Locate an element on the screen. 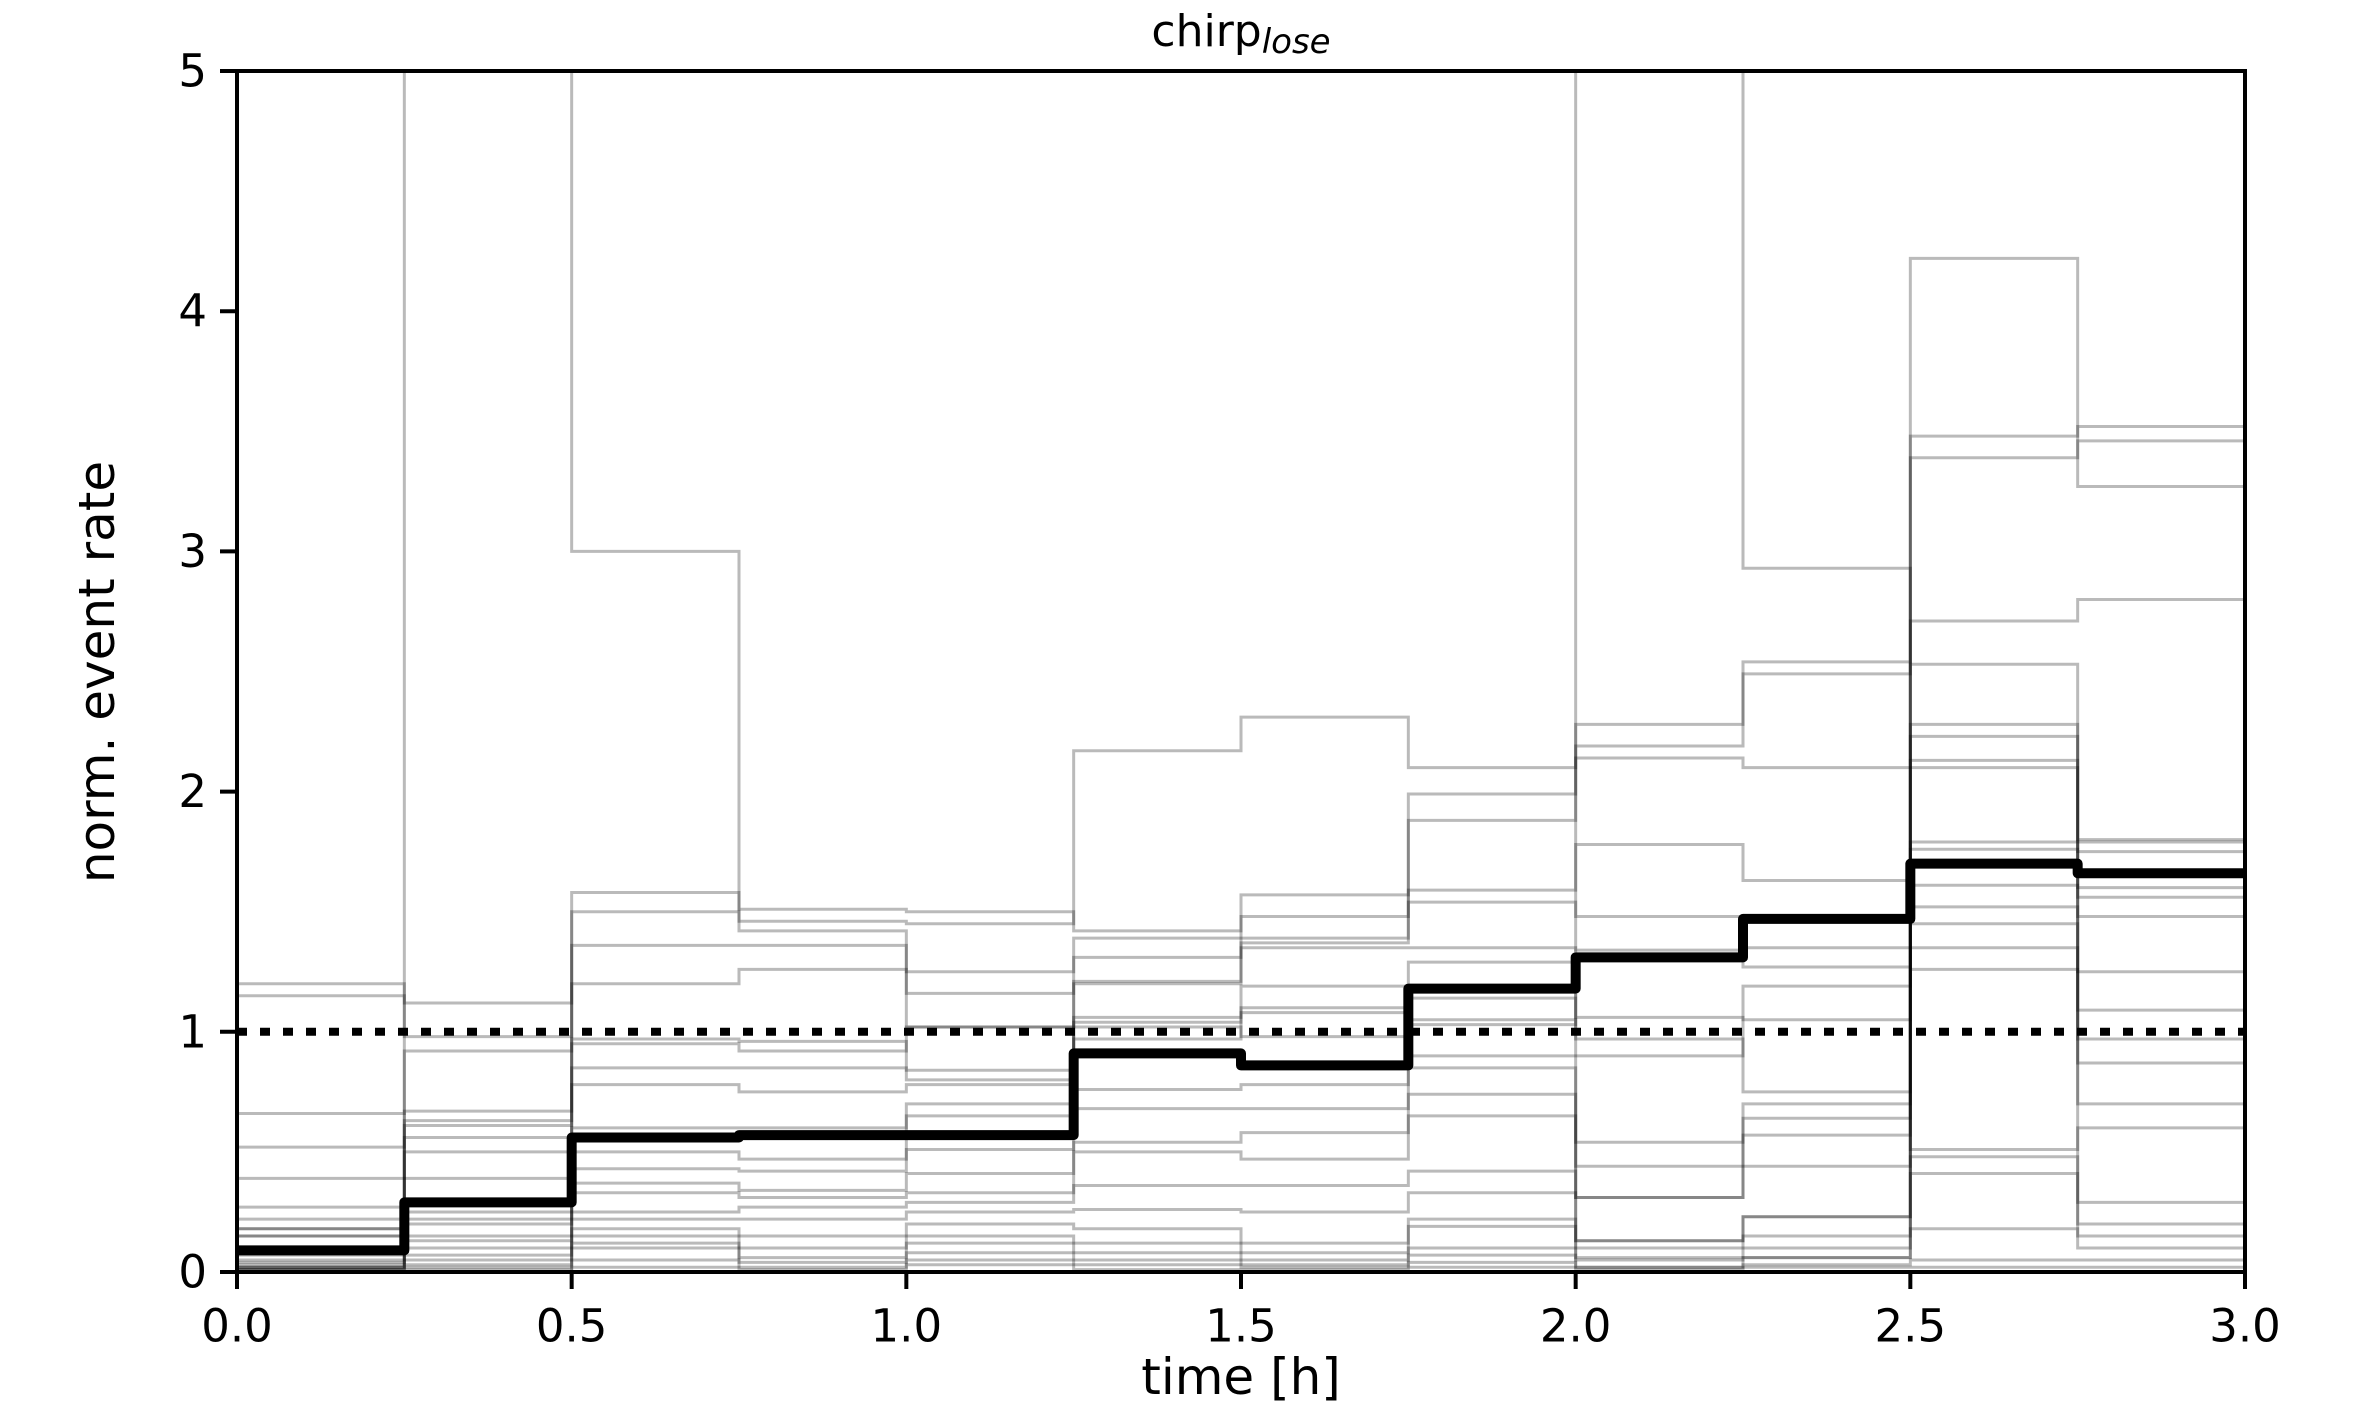  chart-title-base: chirp is located at coordinates (1206, 31).